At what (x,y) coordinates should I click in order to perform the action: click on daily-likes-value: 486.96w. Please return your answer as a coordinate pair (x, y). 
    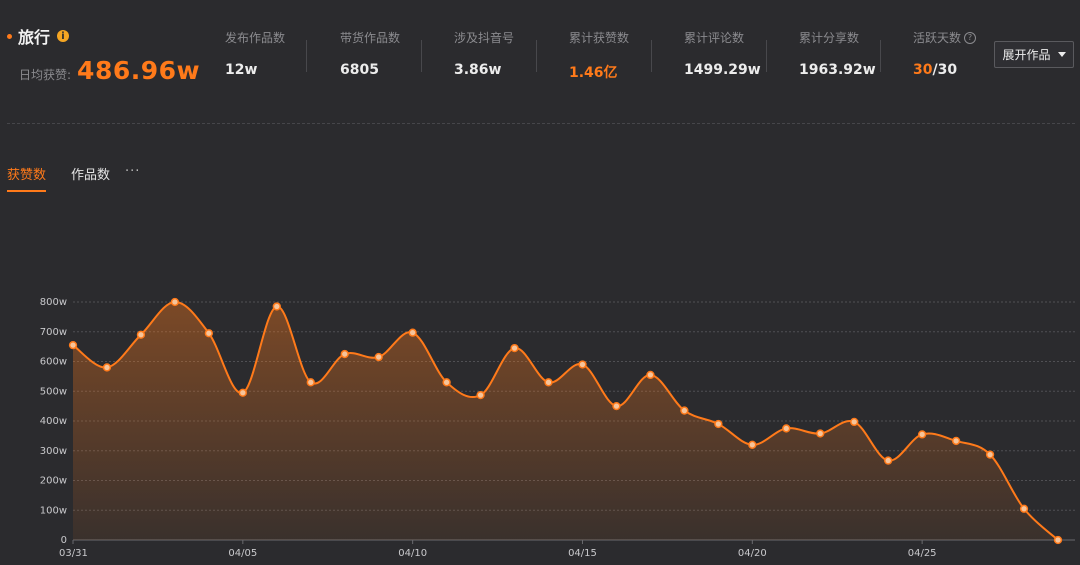
    Looking at the image, I should click on (139, 70).